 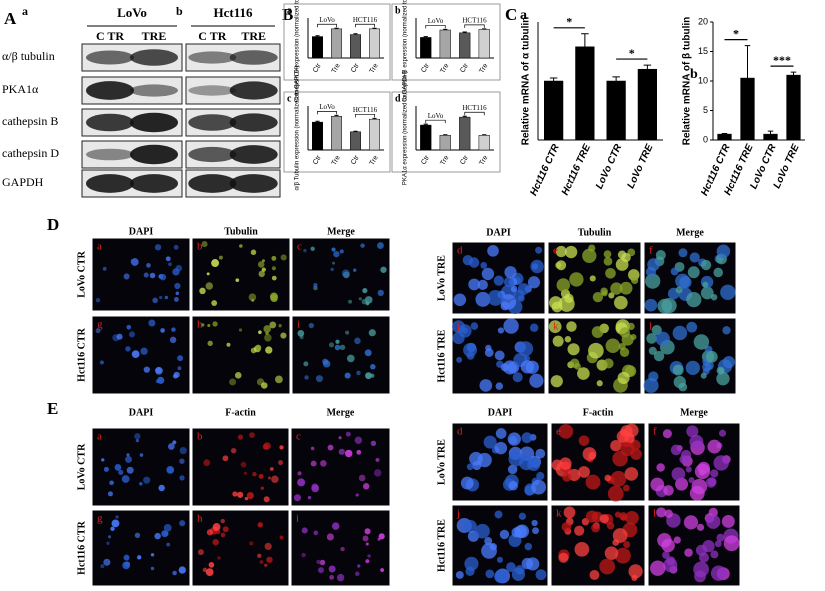 I want to click on panel-letter: g, so click(x=100, y=325).